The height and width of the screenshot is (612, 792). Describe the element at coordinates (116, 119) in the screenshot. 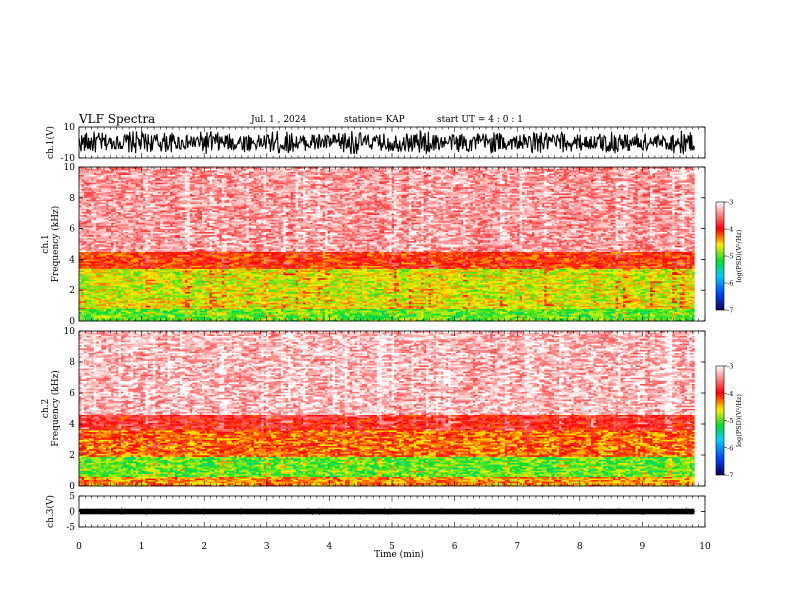

I see `chart-title: VLF Spectra` at that location.